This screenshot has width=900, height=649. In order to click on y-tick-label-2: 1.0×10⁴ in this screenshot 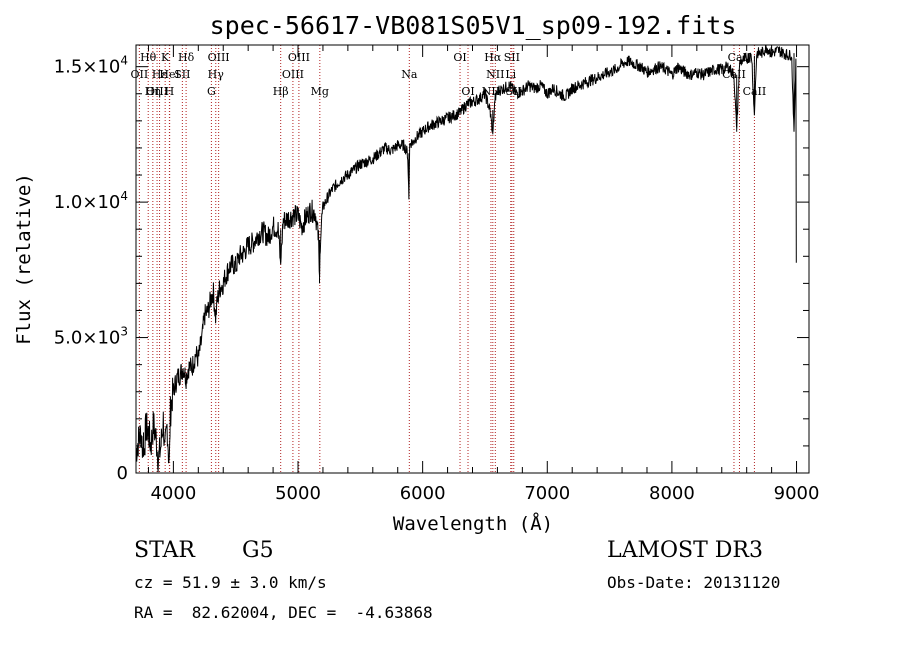, I will do `click(91, 201)`.